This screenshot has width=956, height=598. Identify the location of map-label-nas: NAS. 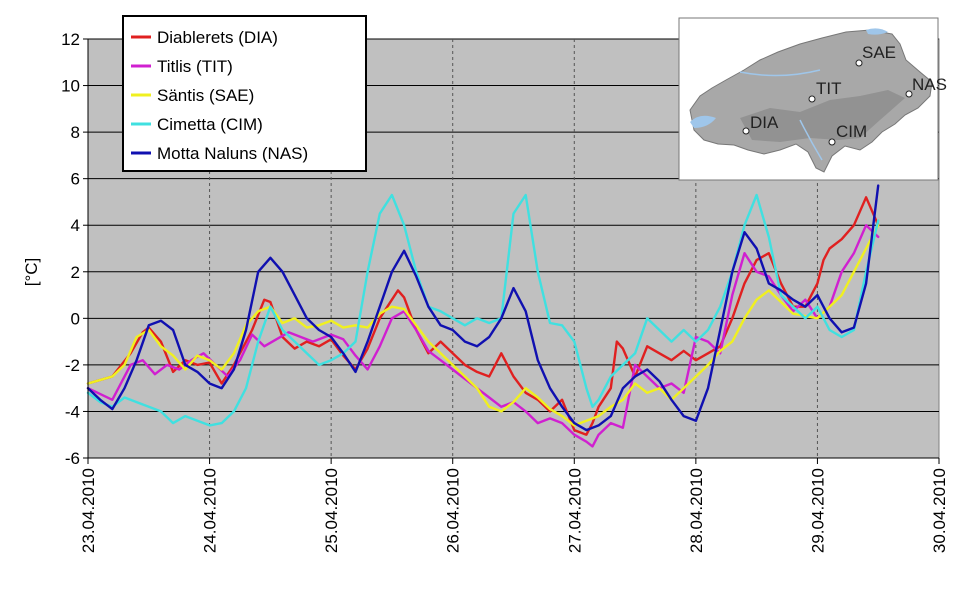
(929, 84).